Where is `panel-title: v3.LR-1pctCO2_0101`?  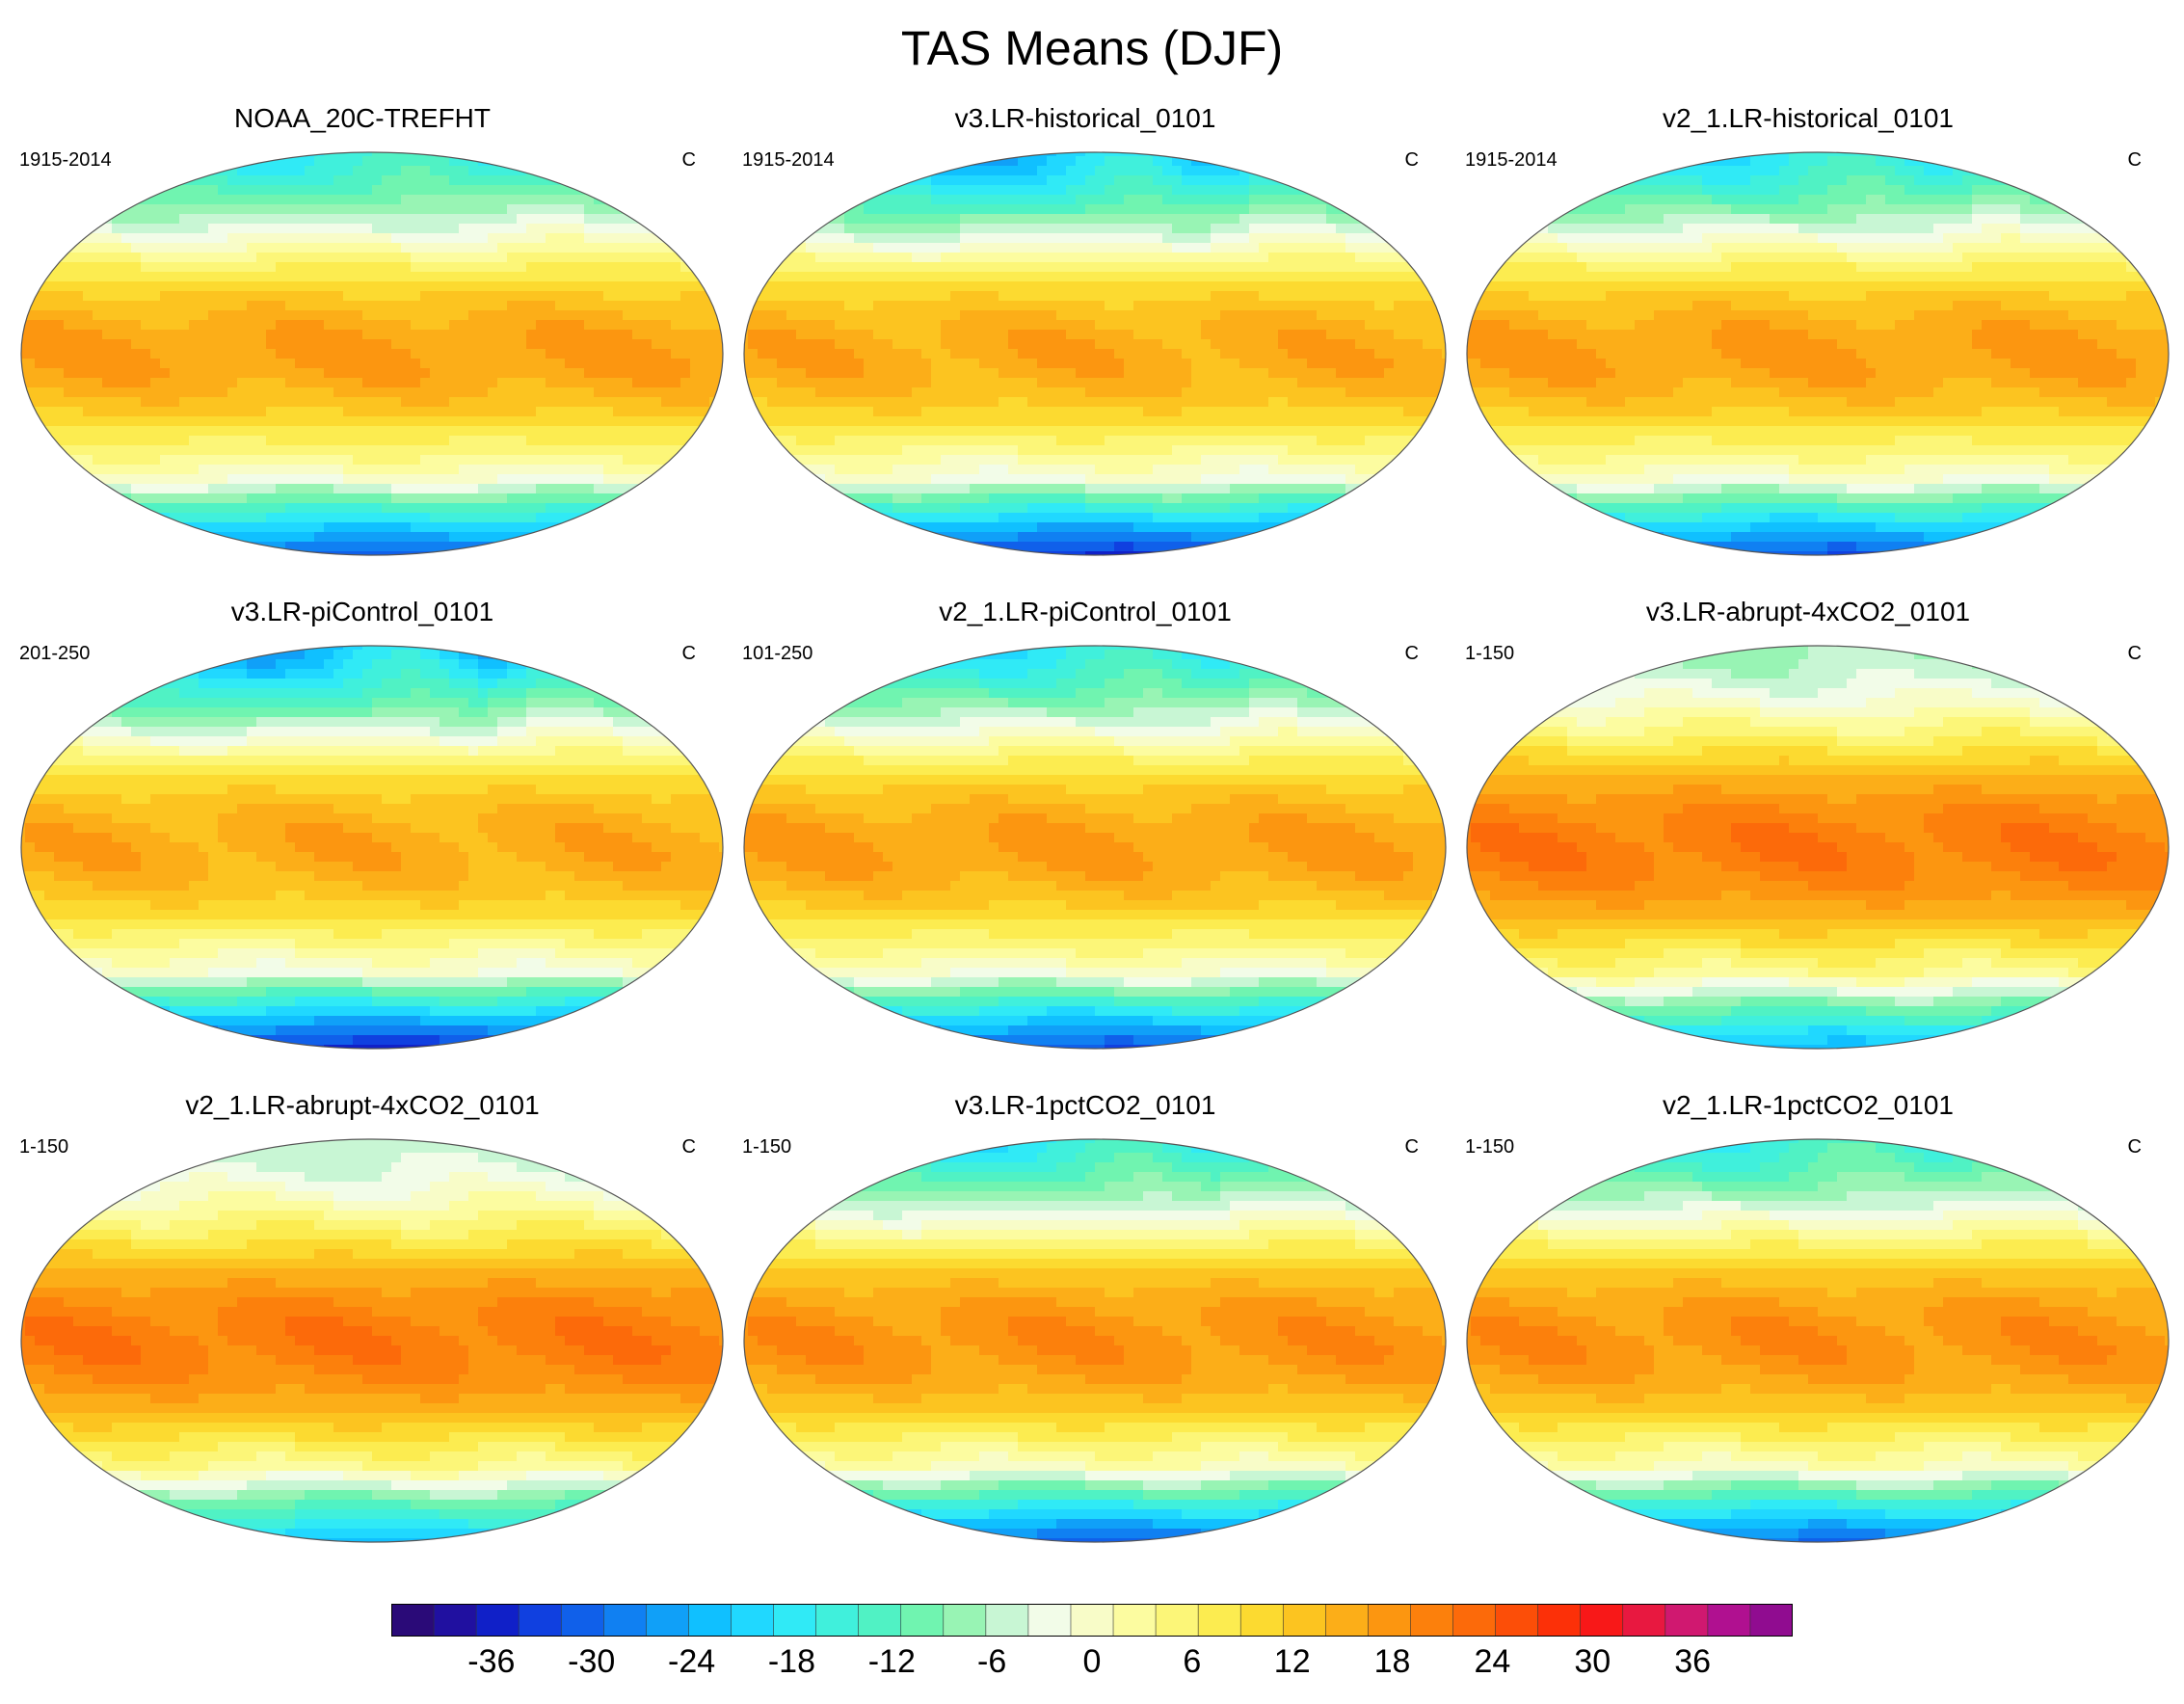
panel-title: v3.LR-1pctCO2_0101 is located at coordinates (1086, 1105).